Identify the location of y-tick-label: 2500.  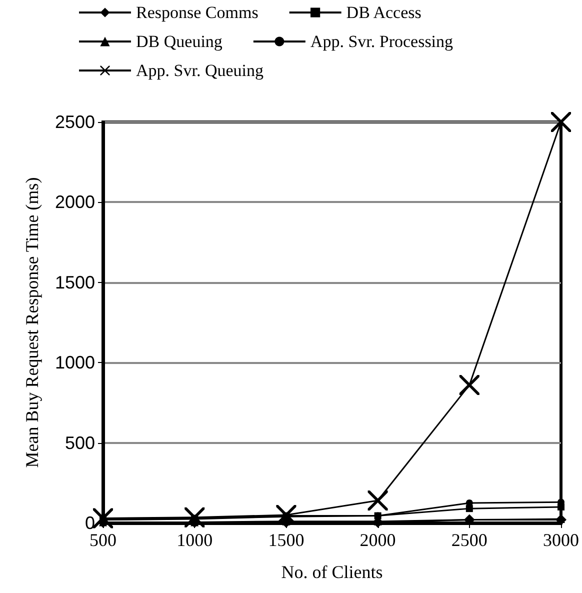
(74, 122).